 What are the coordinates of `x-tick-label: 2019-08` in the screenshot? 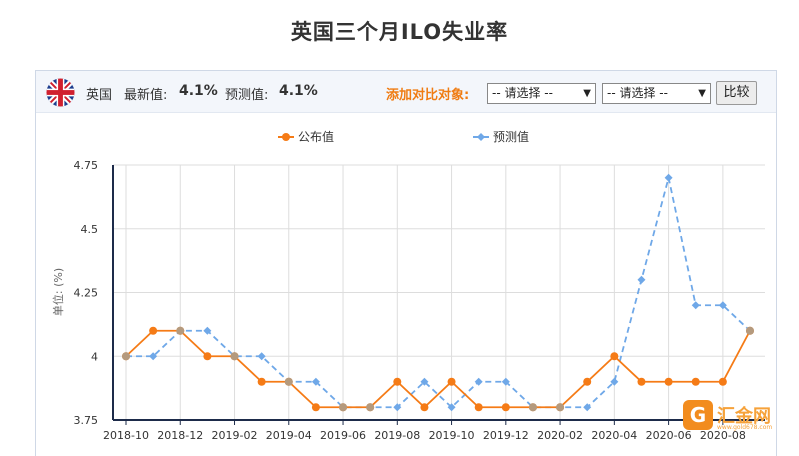 It's located at (397, 435).